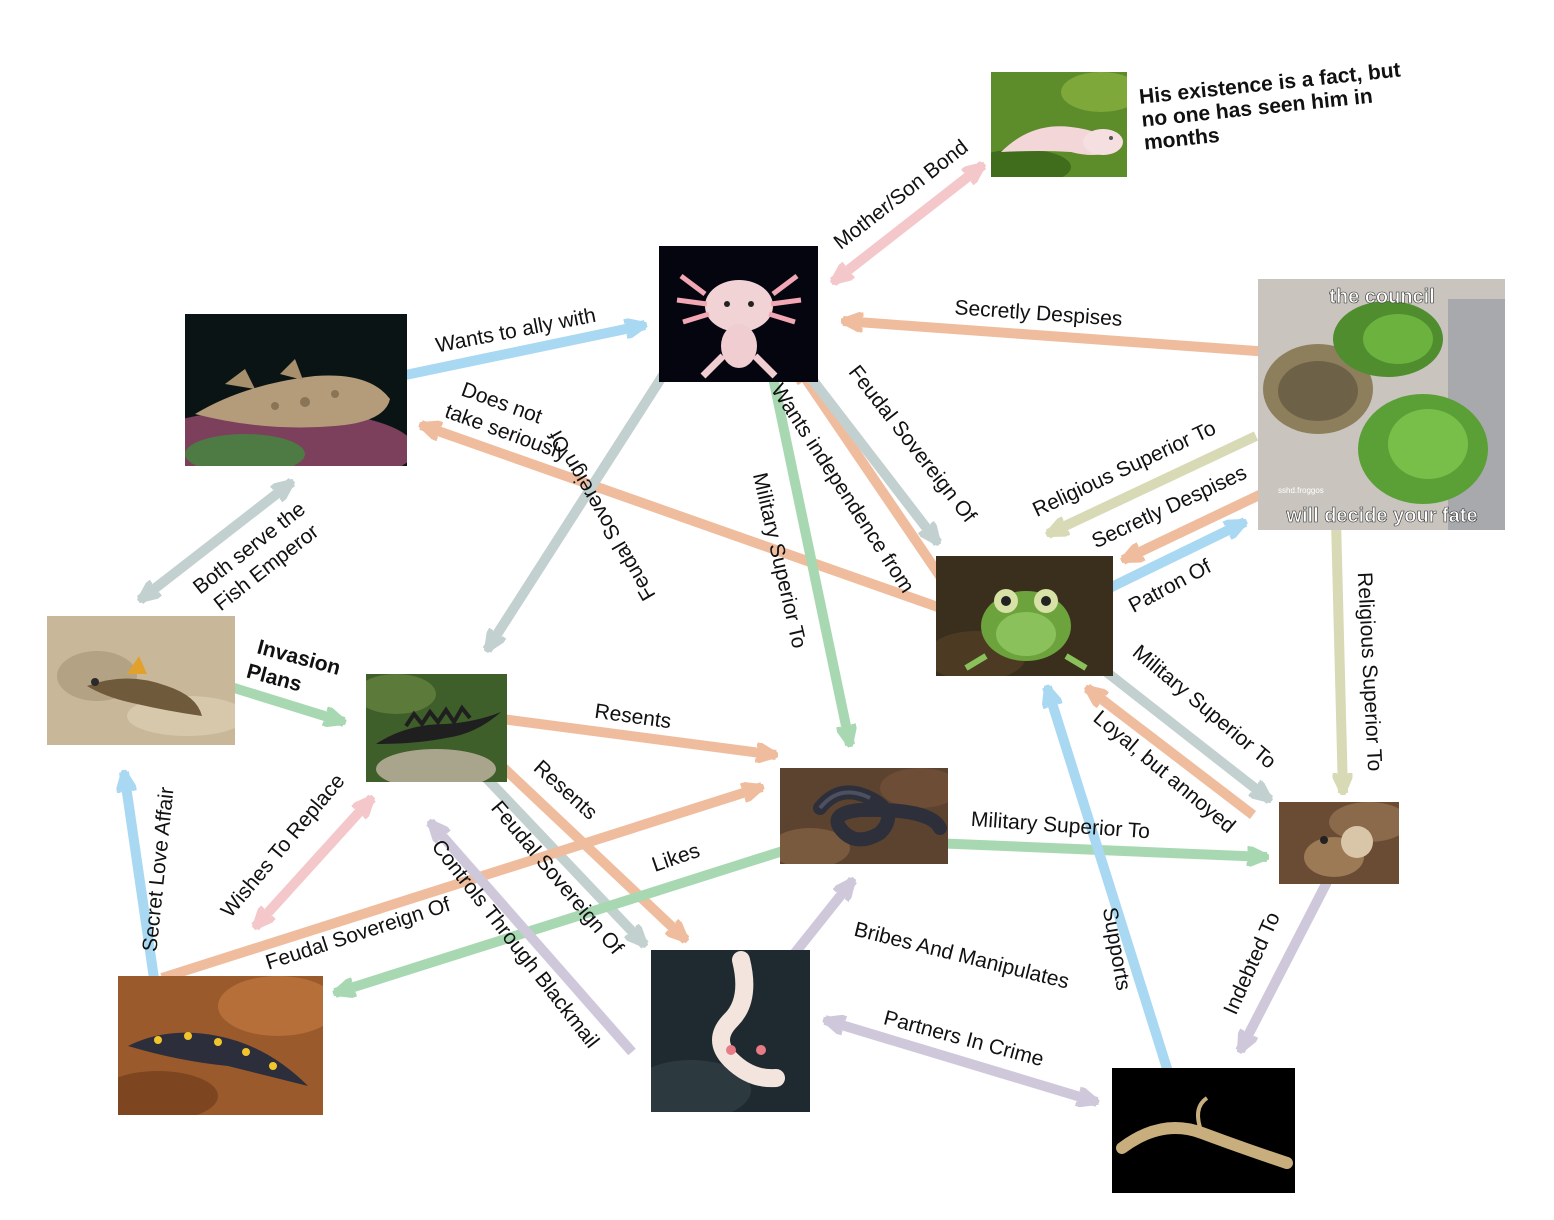  Describe the element at coordinates (1059, 124) in the screenshot. I see `node-pink-salamander` at that location.